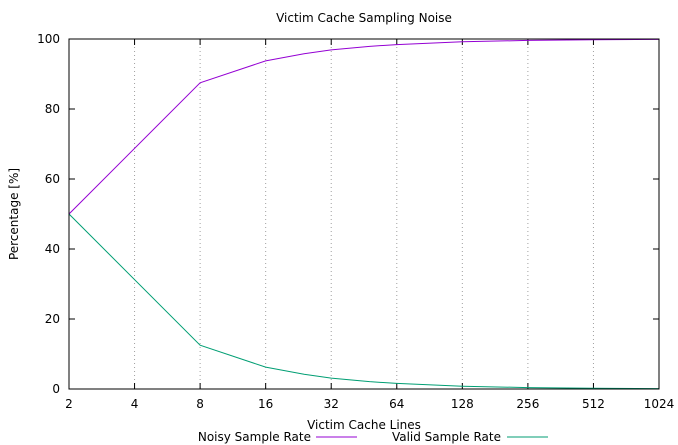 The height and width of the screenshot is (445, 678). Describe the element at coordinates (331, 404) in the screenshot. I see `x-tick-label: 32` at that location.